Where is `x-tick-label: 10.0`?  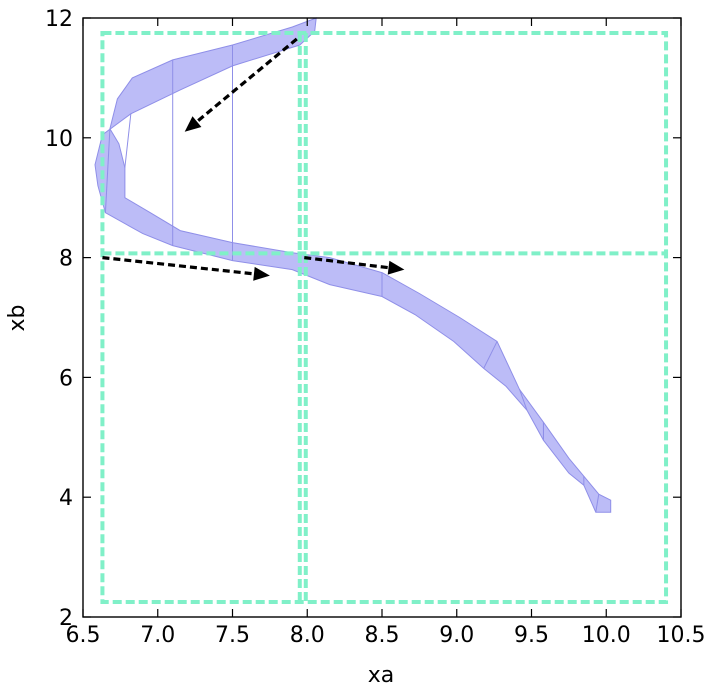 x-tick-label: 10.0 is located at coordinates (606, 635).